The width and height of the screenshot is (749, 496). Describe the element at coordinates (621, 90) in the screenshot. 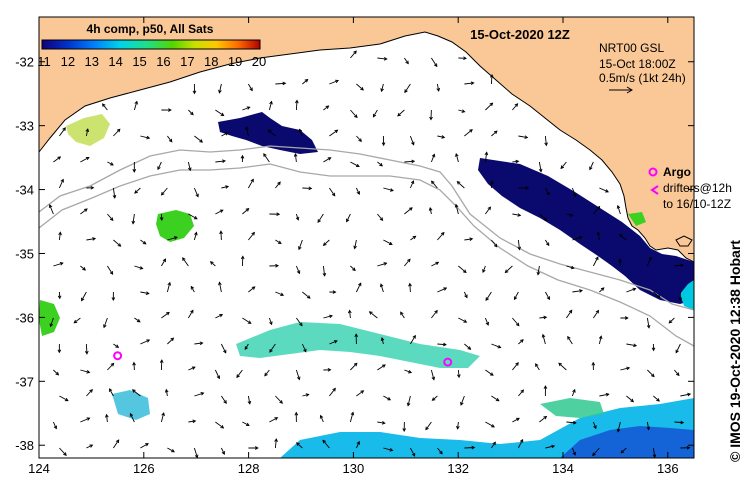

I see `scale-arrow-icon` at that location.